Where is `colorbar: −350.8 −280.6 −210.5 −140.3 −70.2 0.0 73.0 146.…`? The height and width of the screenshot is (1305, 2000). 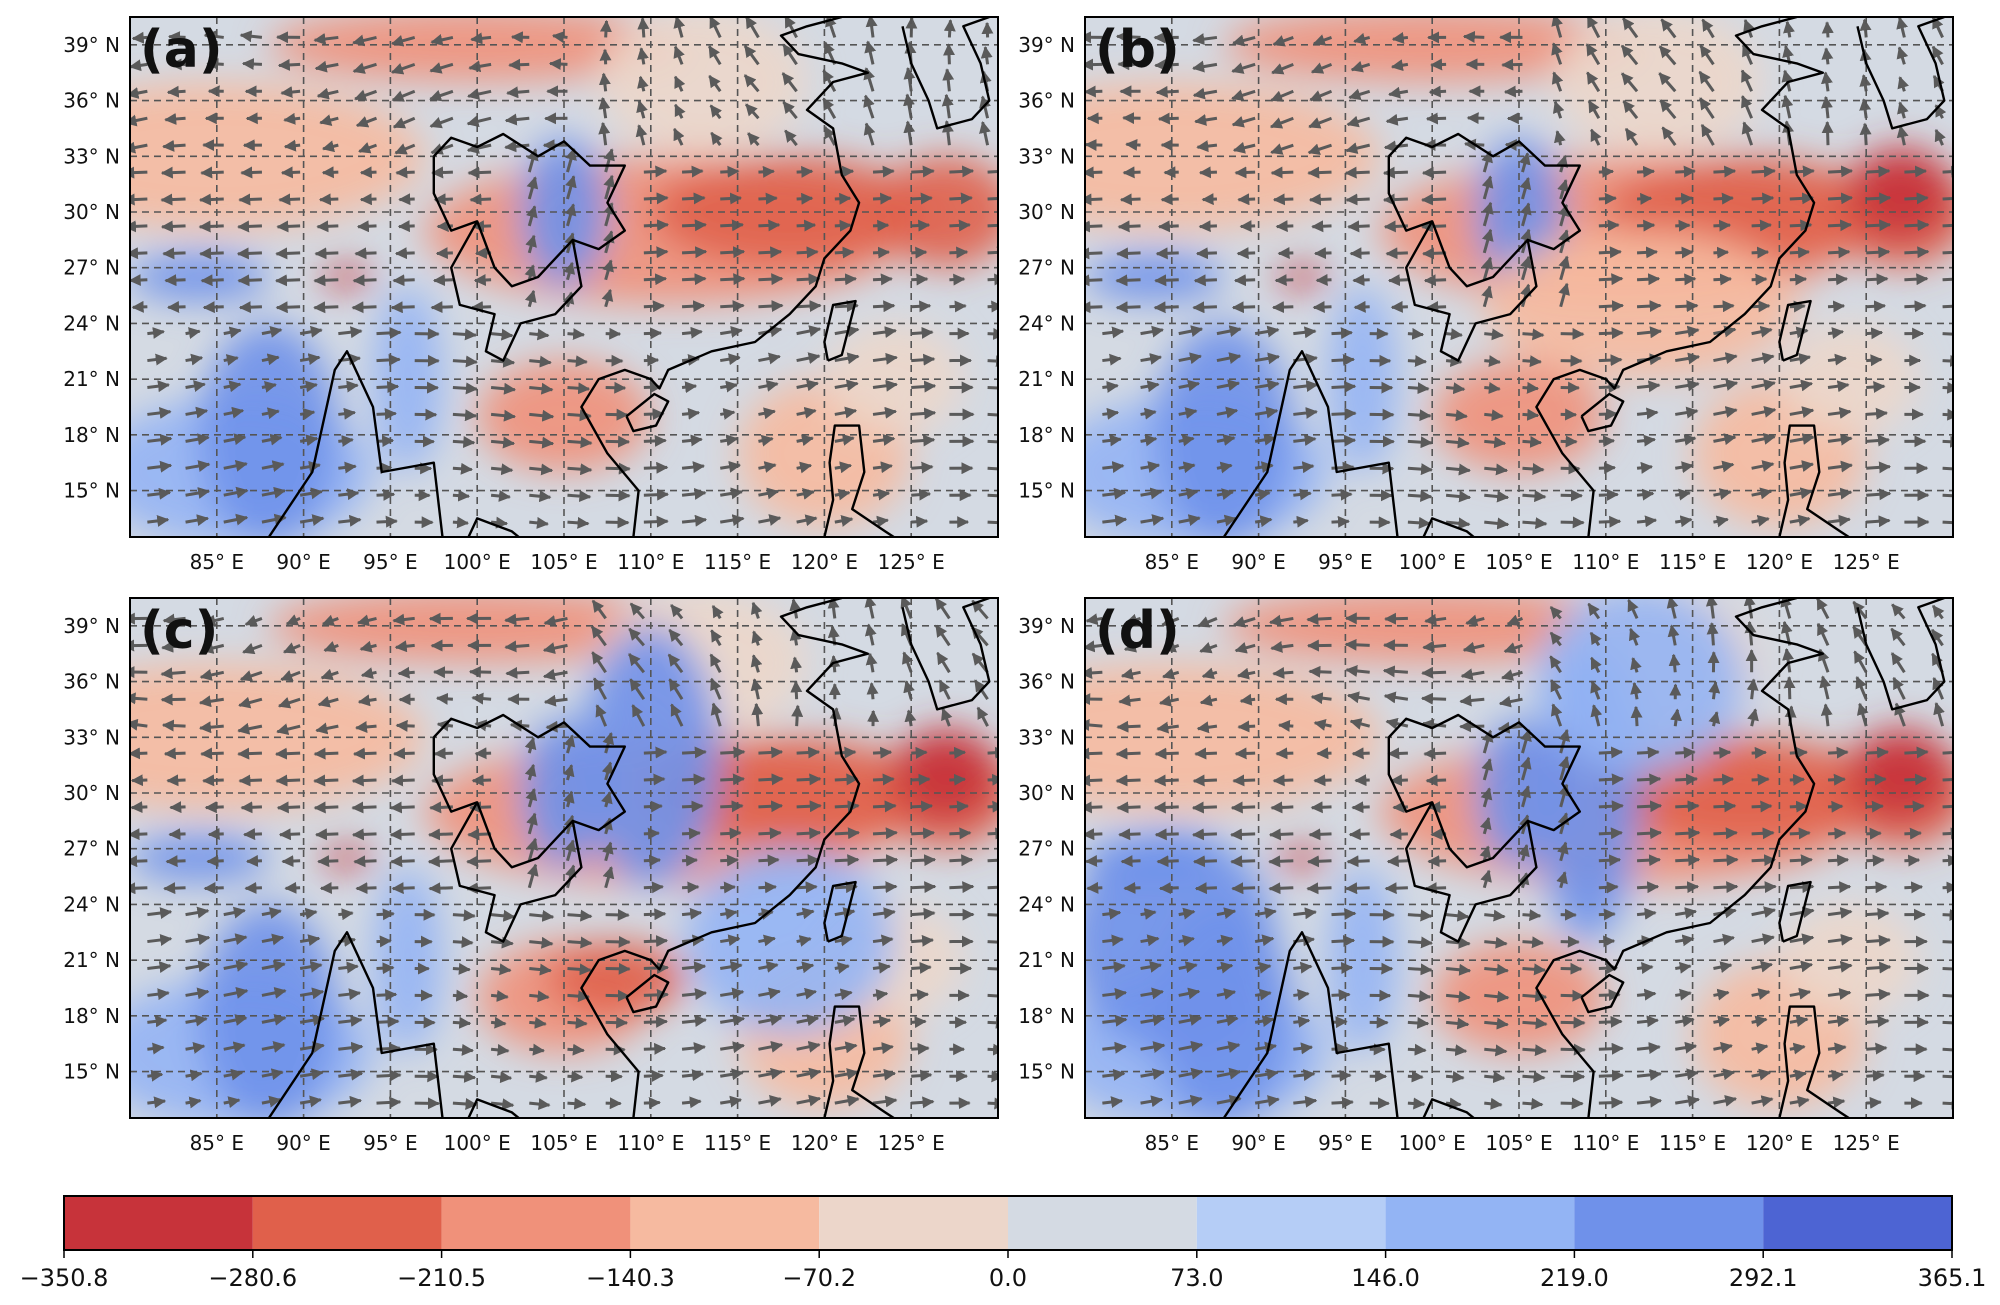
colorbar: −350.8 −280.6 −210.5 −140.3 −70.2 0.0 73.0 146.… is located at coordinates (1003, 1243).